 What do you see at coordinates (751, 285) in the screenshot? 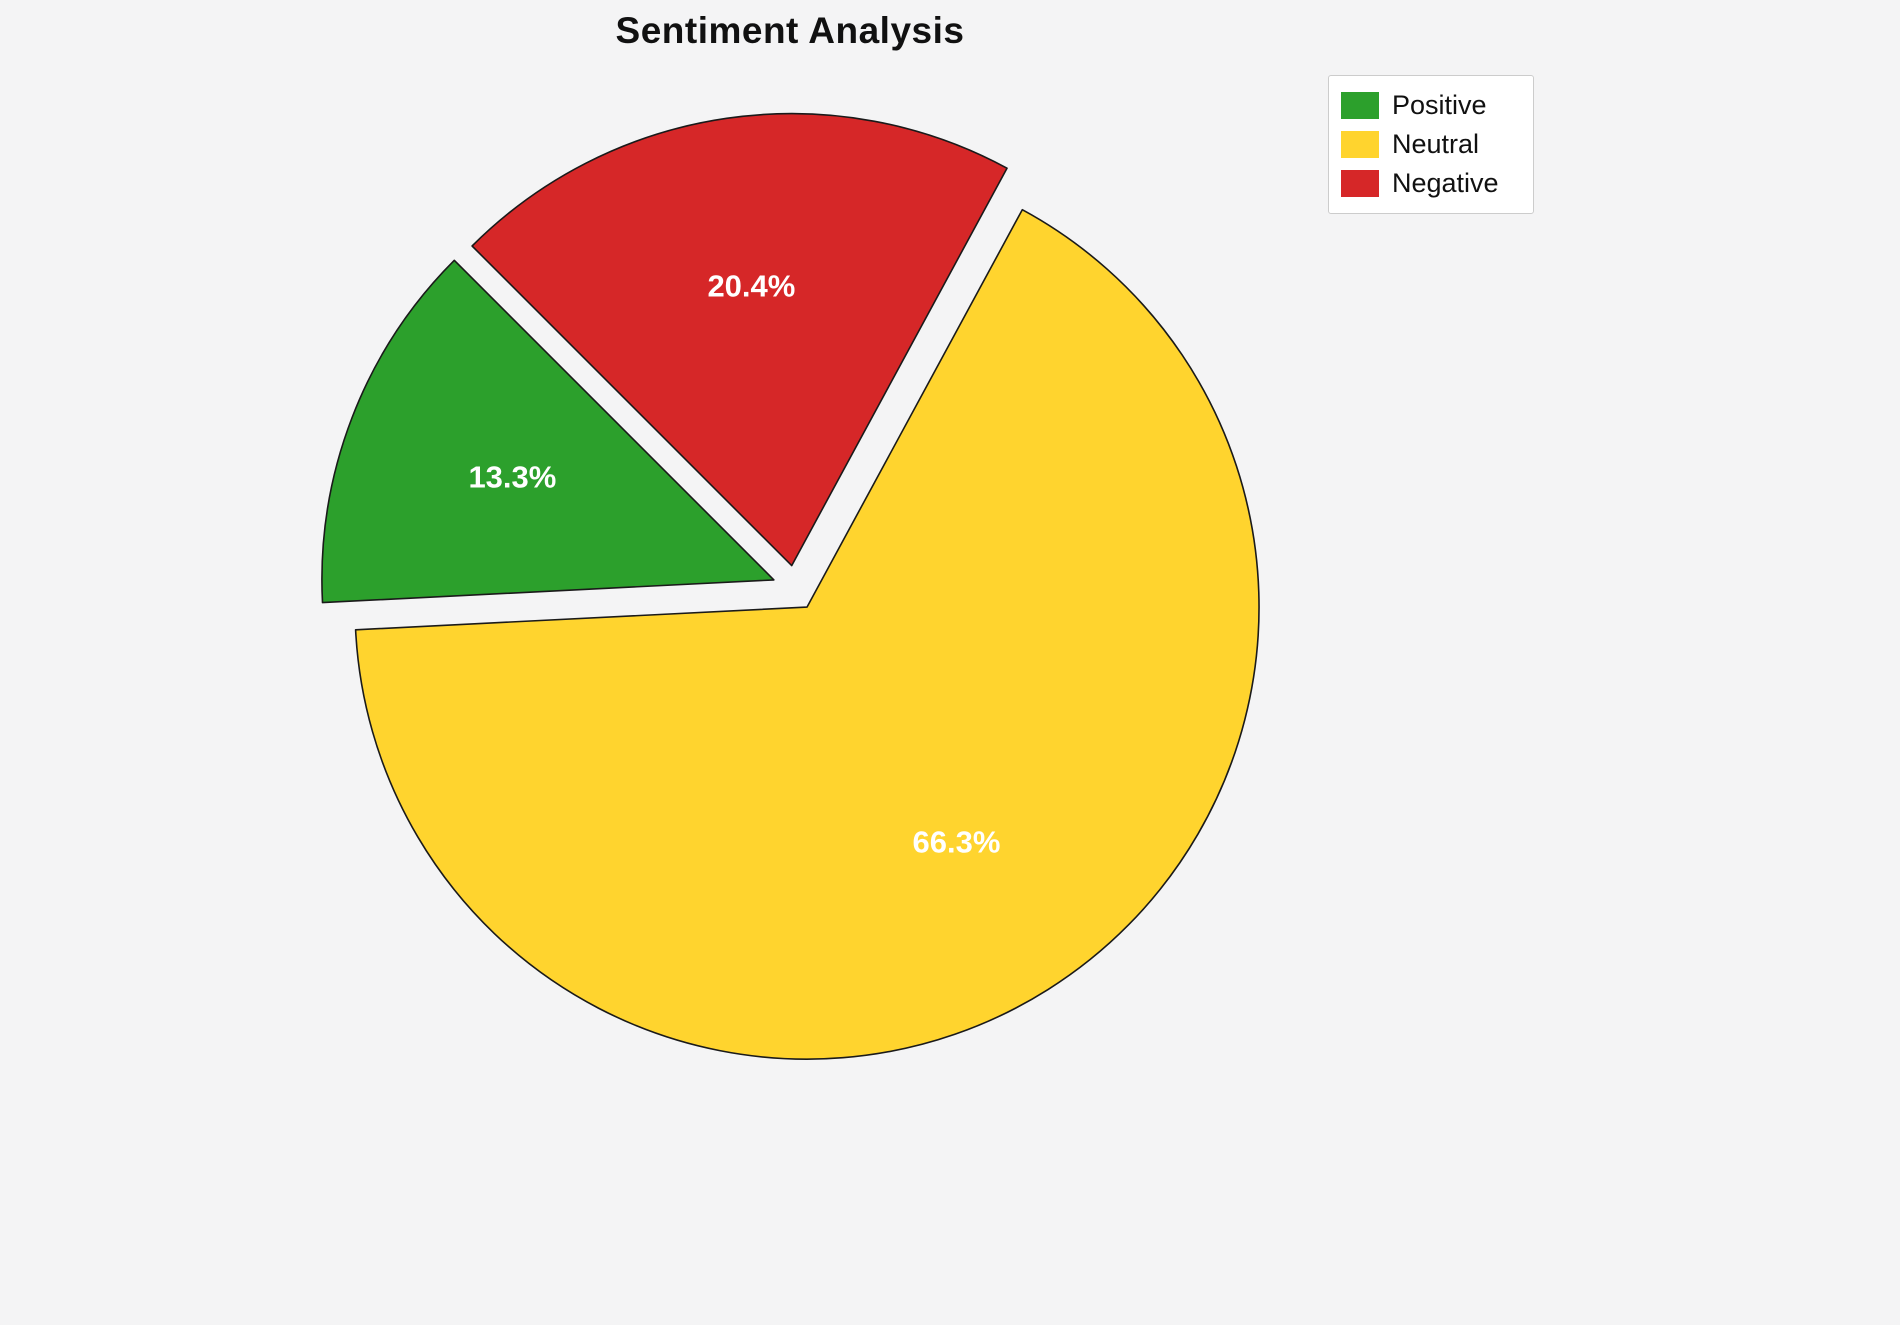
I see `percent-label-negative: 20.4%` at bounding box center [751, 285].